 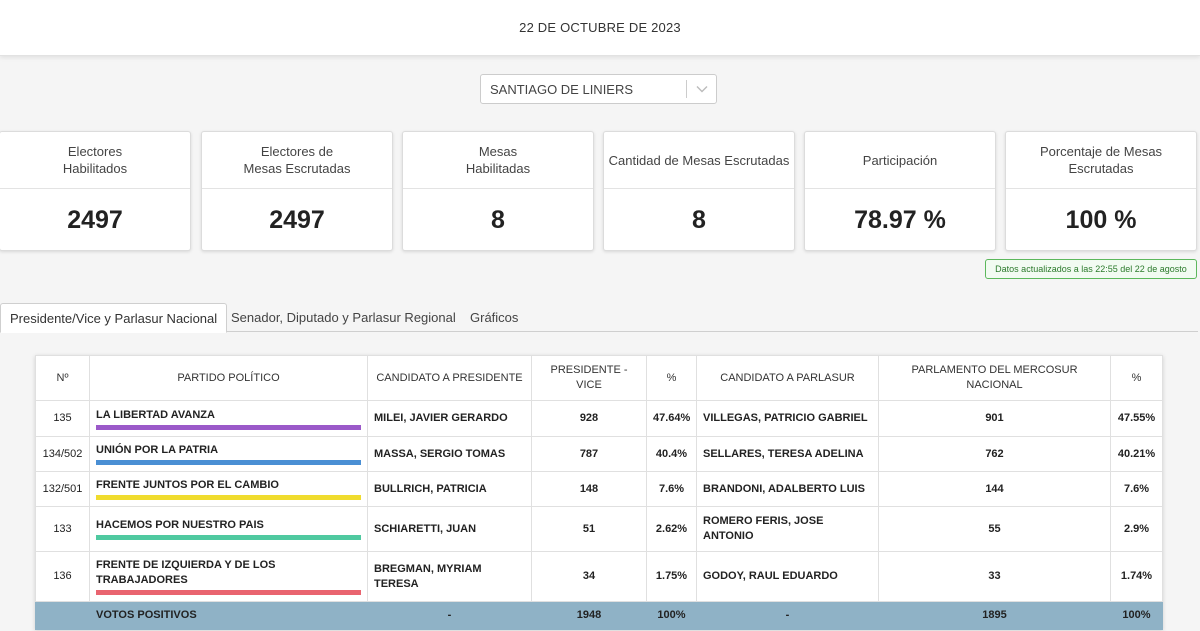 I want to click on stat-card-electores-mesas-escrutadas: Electores de Mesas Escrutadas 2497, so click(x=297, y=191).